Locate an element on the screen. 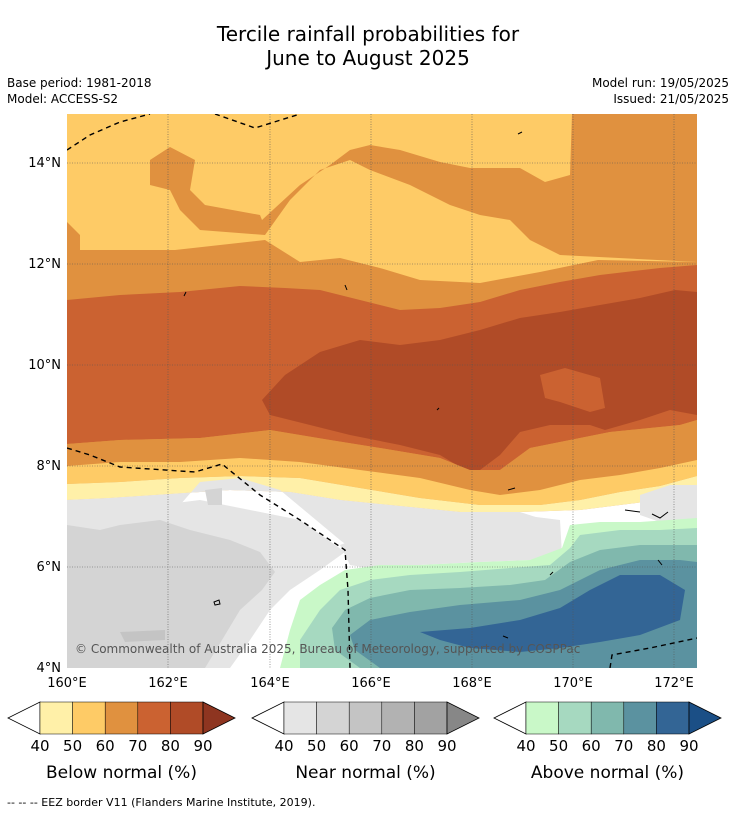 The height and width of the screenshot is (816, 736). colorbar-title: Below normal (%) is located at coordinates (121, 773).